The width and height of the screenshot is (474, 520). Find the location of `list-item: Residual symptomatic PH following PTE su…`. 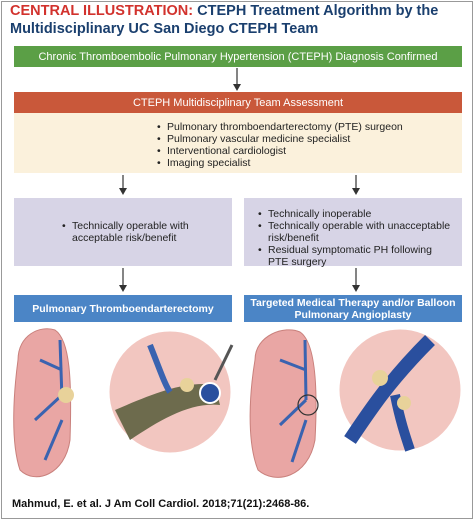

list-item: Residual symptomatic PH following PTE su… is located at coordinates (355, 256).